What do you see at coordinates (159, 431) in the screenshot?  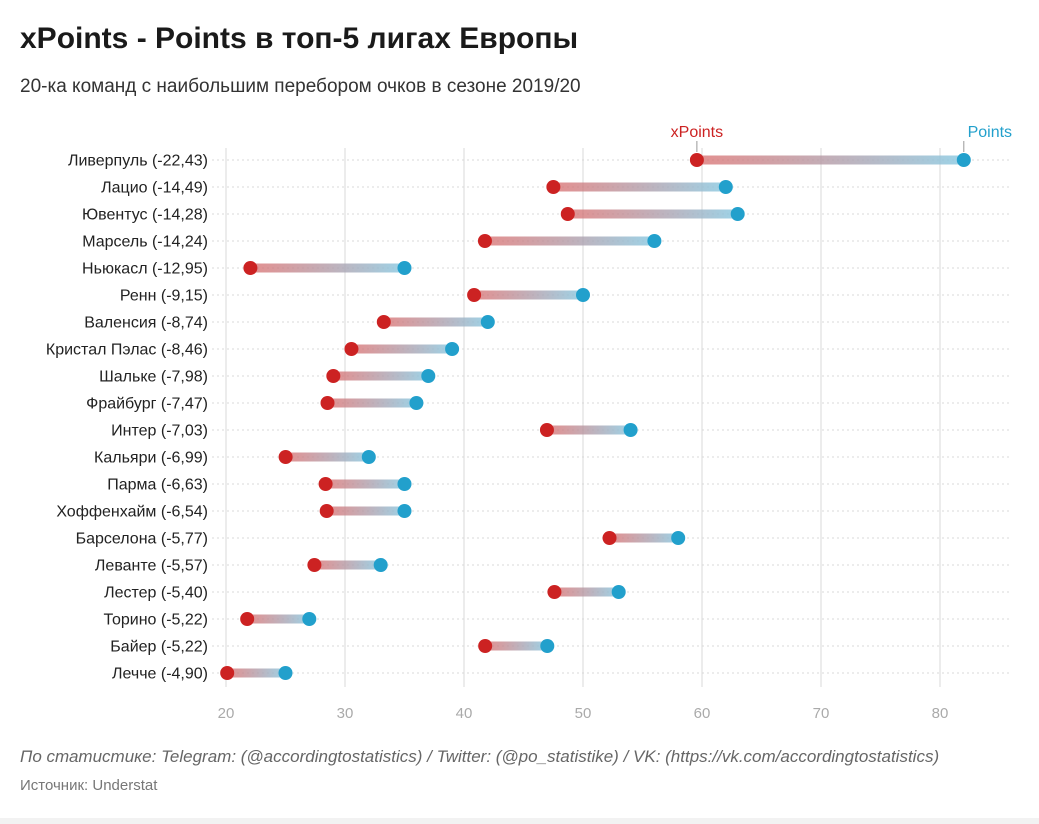 I see `team-label: Интер (-7,03)` at bounding box center [159, 431].